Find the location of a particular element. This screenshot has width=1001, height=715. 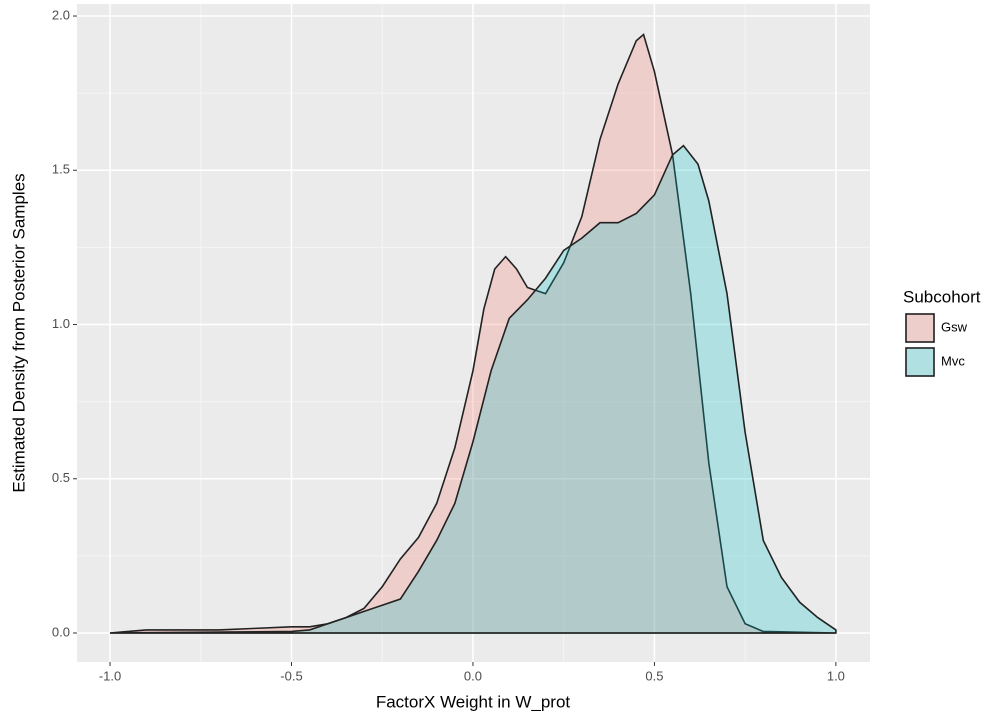

x-axis-title: FactorX Weight in W_prot is located at coordinates (473, 701).